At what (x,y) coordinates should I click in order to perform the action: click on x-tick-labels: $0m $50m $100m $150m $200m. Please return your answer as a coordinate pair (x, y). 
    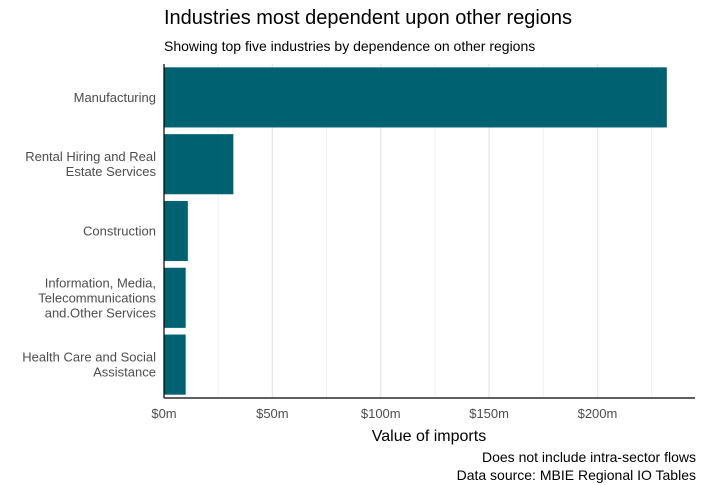
    Looking at the image, I should click on (384, 413).